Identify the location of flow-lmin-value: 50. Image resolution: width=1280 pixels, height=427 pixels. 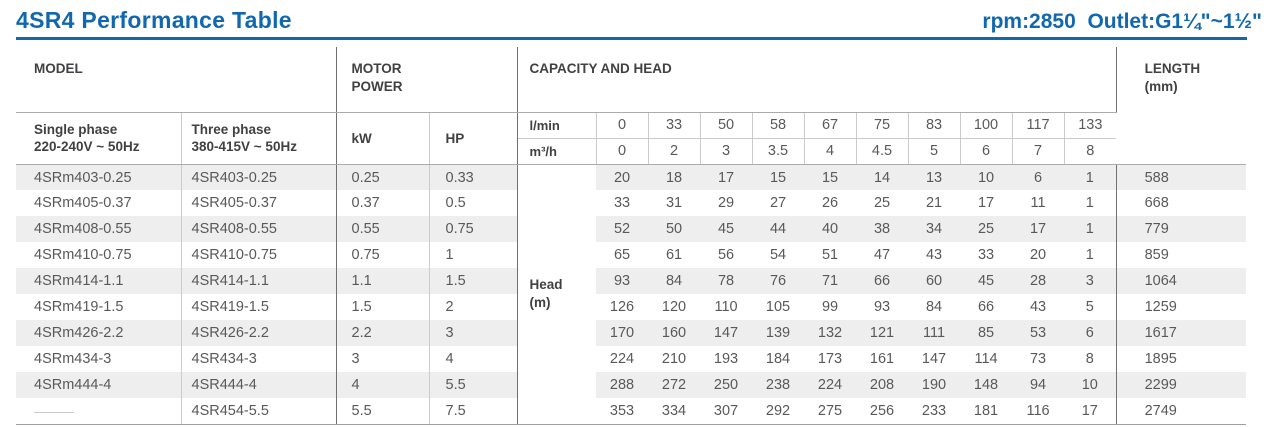
(726, 125).